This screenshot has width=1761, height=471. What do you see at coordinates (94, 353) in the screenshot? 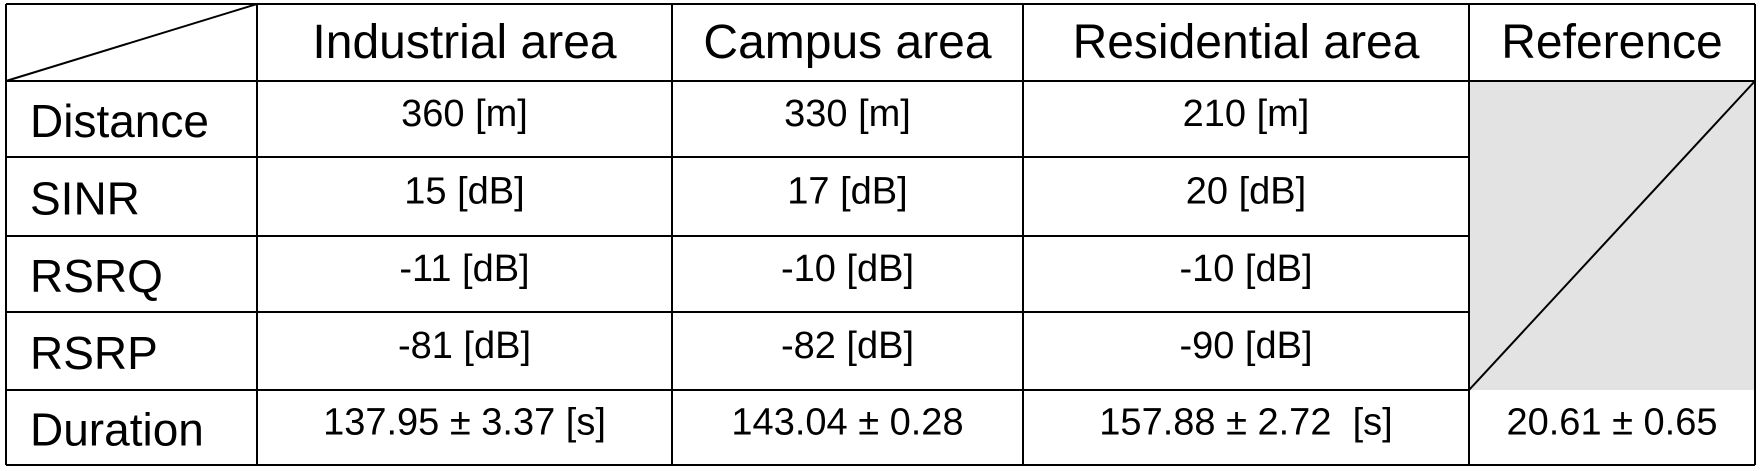
I see `row-label: RSRP` at bounding box center [94, 353].